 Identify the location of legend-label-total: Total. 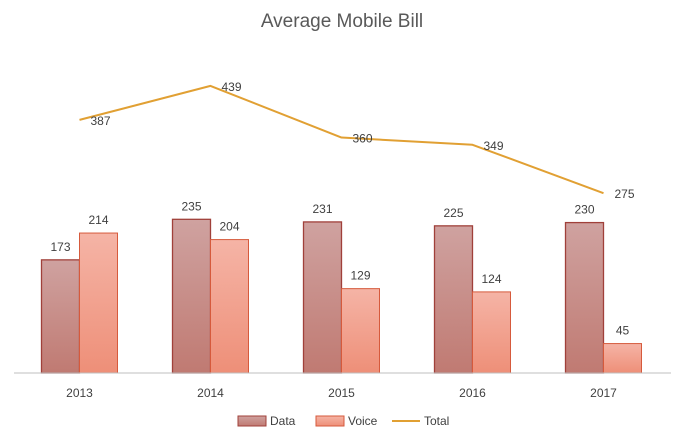
(436, 421).